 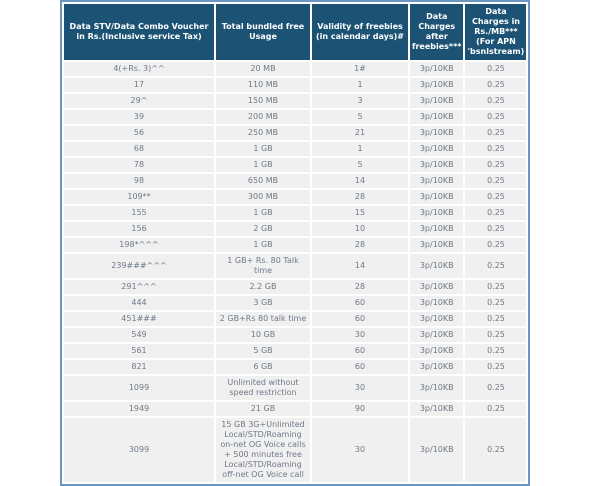 I want to click on cell-voucher-price: 29^, so click(x=139, y=101).